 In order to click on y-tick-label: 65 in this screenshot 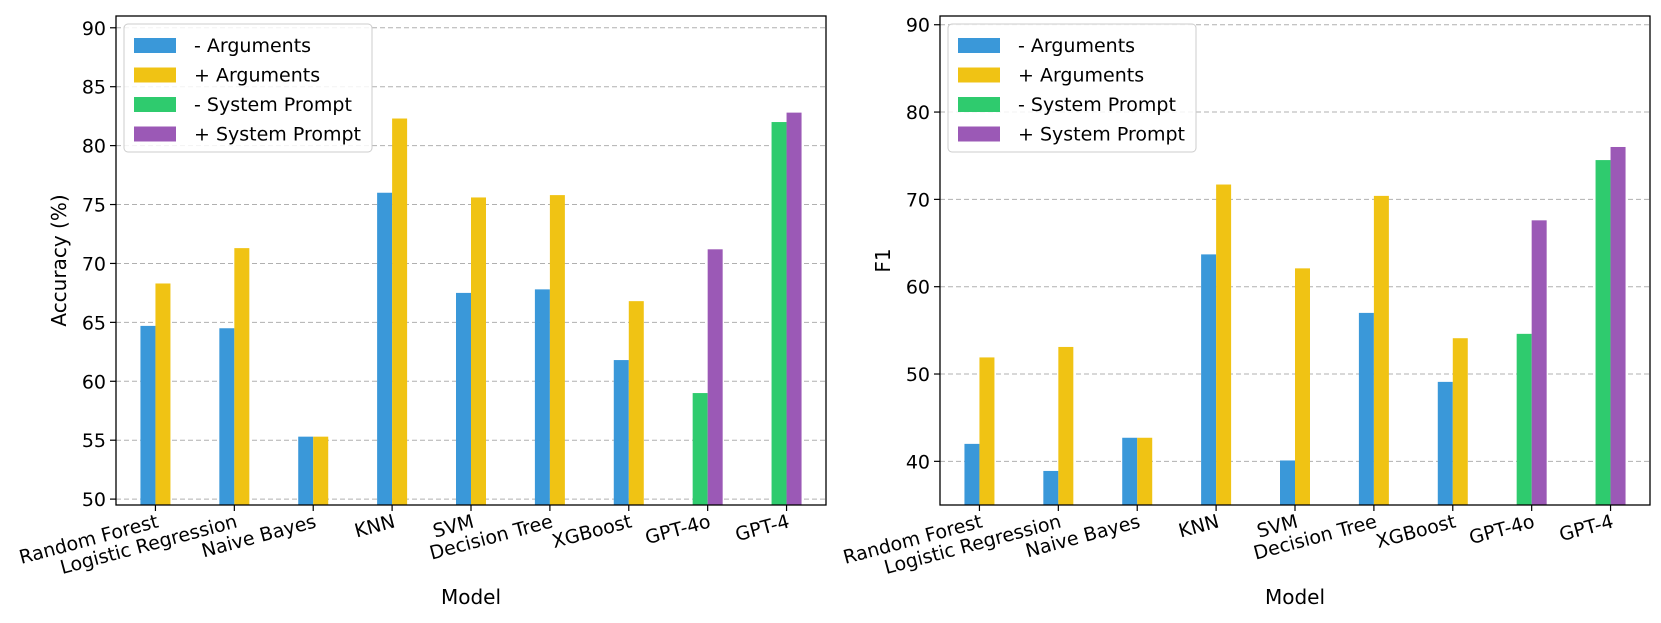, I will do `click(94, 323)`.